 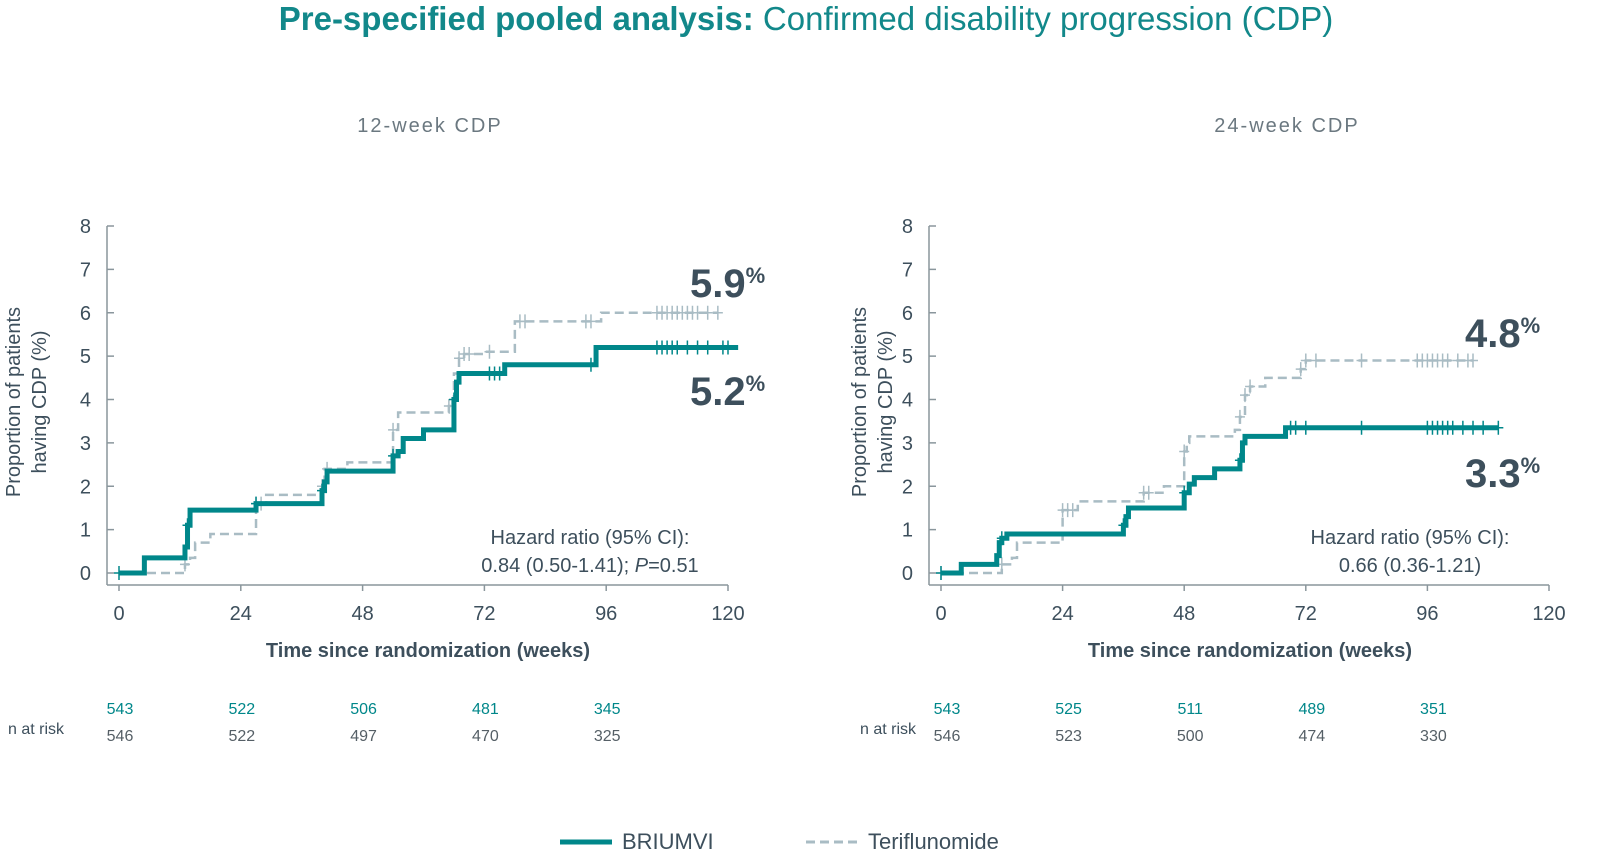 I want to click on x-tick-label: 0, so click(x=118, y=614).